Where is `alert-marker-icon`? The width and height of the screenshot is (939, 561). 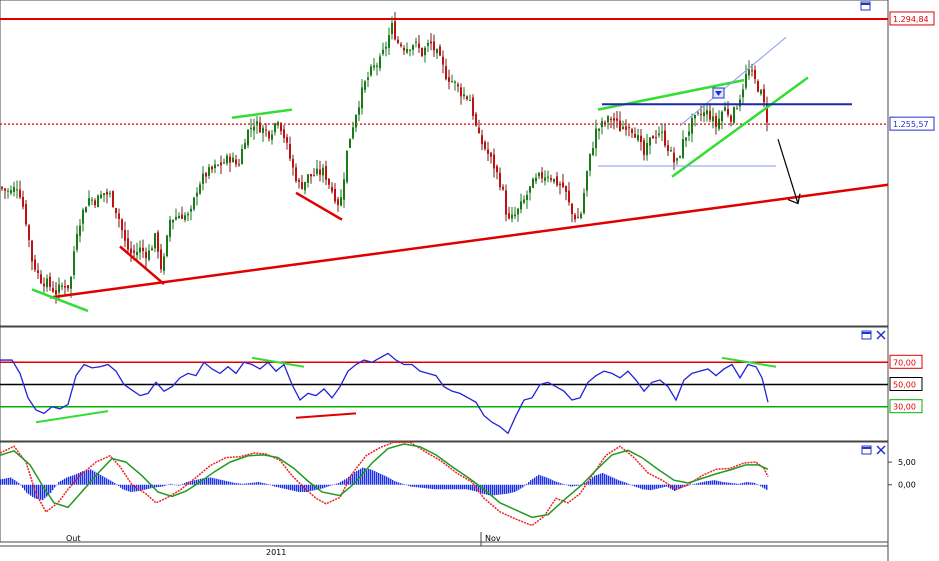
alert-marker-icon is located at coordinates (718, 93).